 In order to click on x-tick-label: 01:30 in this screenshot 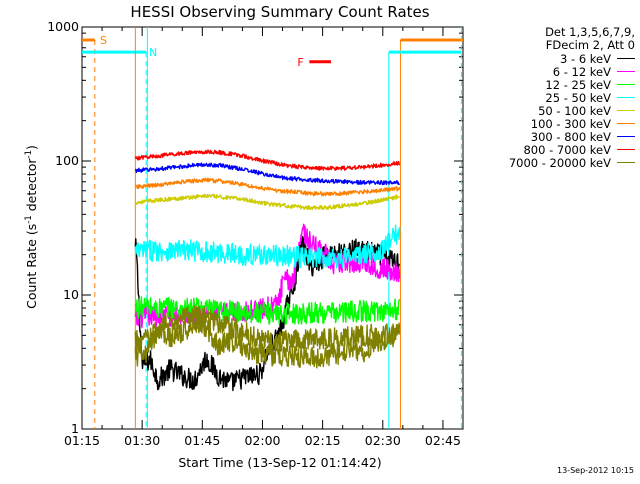, I will do `click(142, 440)`.